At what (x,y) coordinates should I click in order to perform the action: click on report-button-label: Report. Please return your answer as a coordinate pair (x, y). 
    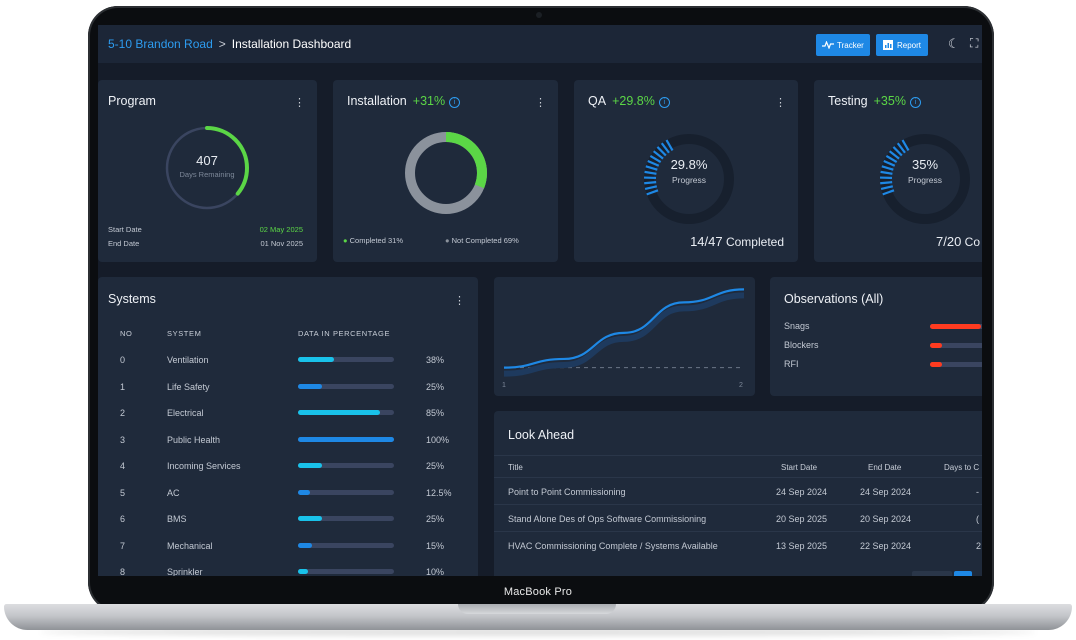
    Looking at the image, I should click on (909, 45).